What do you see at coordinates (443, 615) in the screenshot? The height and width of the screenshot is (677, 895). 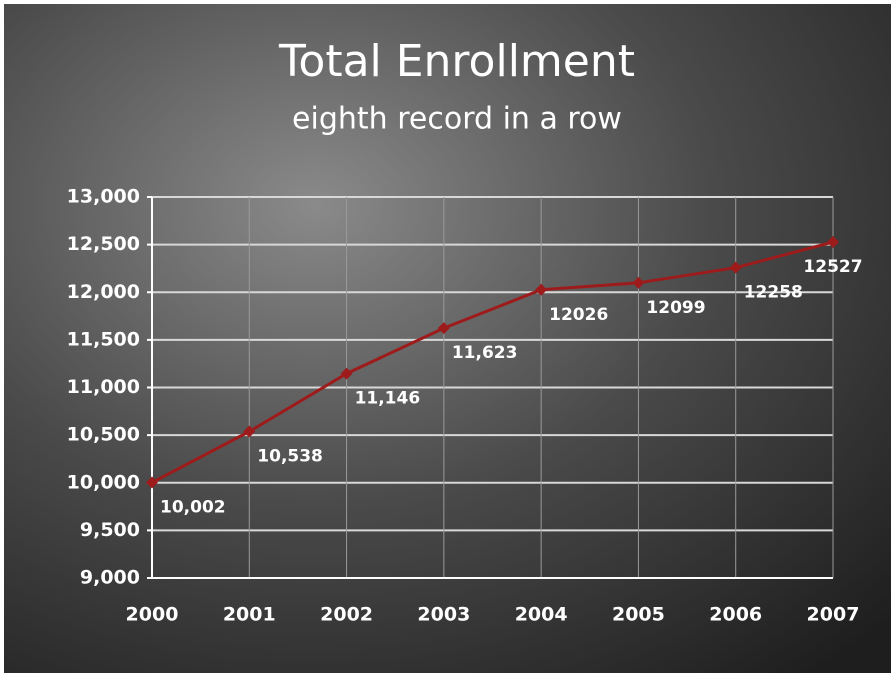 I see `x-tick-label: 2003` at bounding box center [443, 615].